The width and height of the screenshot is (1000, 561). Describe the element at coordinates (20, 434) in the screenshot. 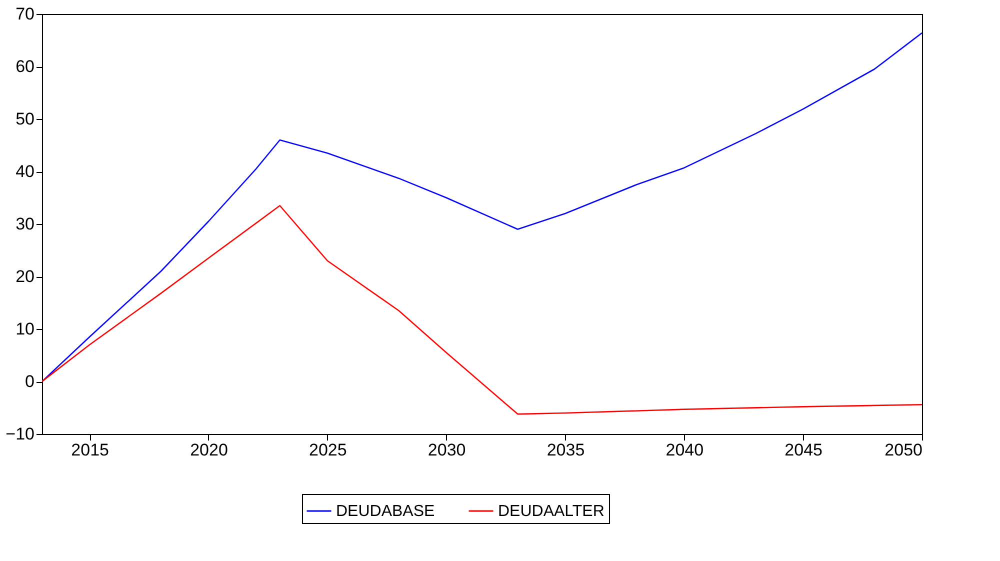

I see `y-tick-label: −10` at that location.